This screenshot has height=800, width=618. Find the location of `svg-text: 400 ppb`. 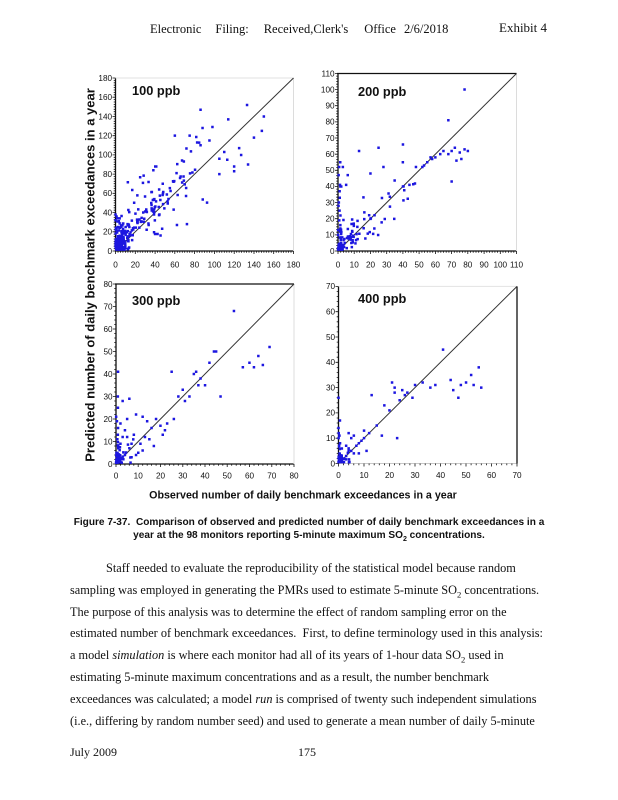

svg-text: 400 ppb is located at coordinates (382, 298).